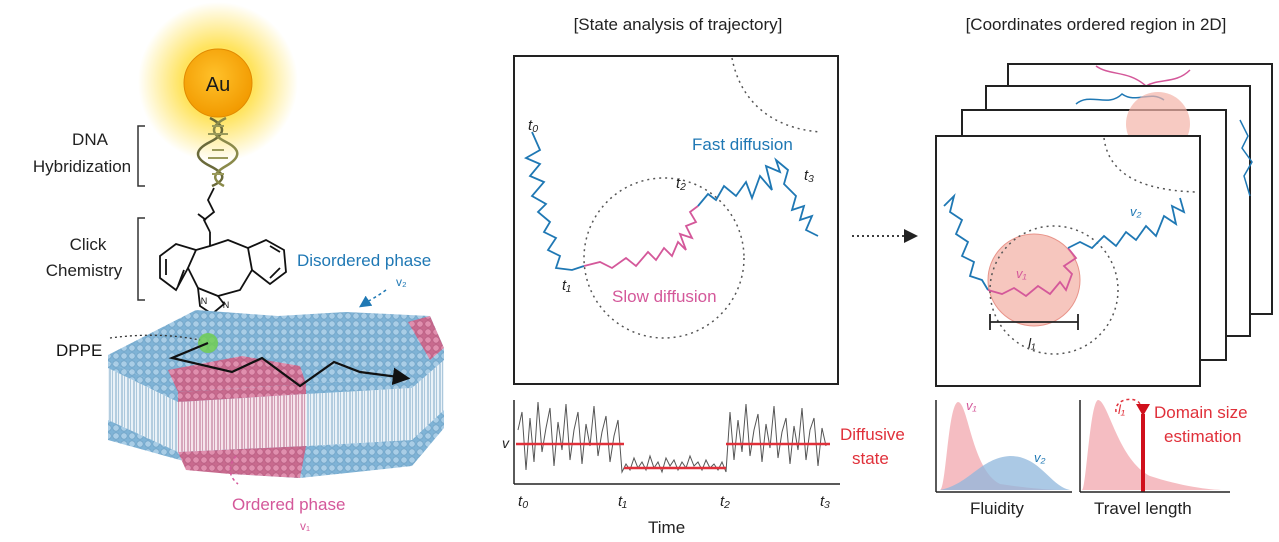  I want to click on corner-domain-outline, so click(776, 95).